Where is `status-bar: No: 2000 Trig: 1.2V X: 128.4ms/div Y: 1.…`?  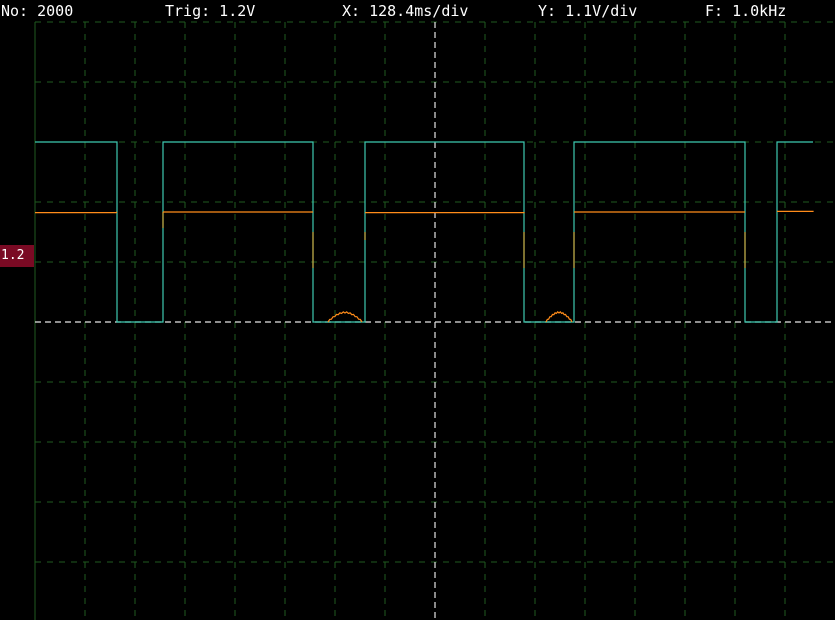 status-bar: No: 2000 Trig: 1.2V X: 128.4ms/div Y: 1.… is located at coordinates (417, 11).